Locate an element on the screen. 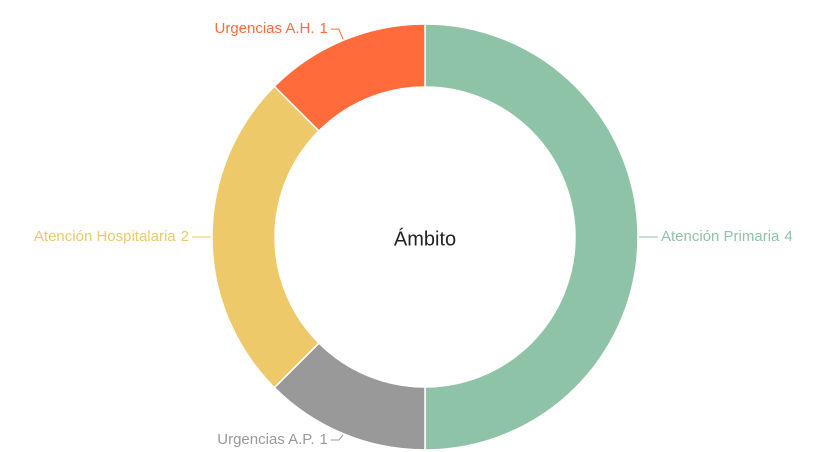 This screenshot has height=452, width=813. segment-label: Atención Hospitalaria 2 is located at coordinates (111, 236).